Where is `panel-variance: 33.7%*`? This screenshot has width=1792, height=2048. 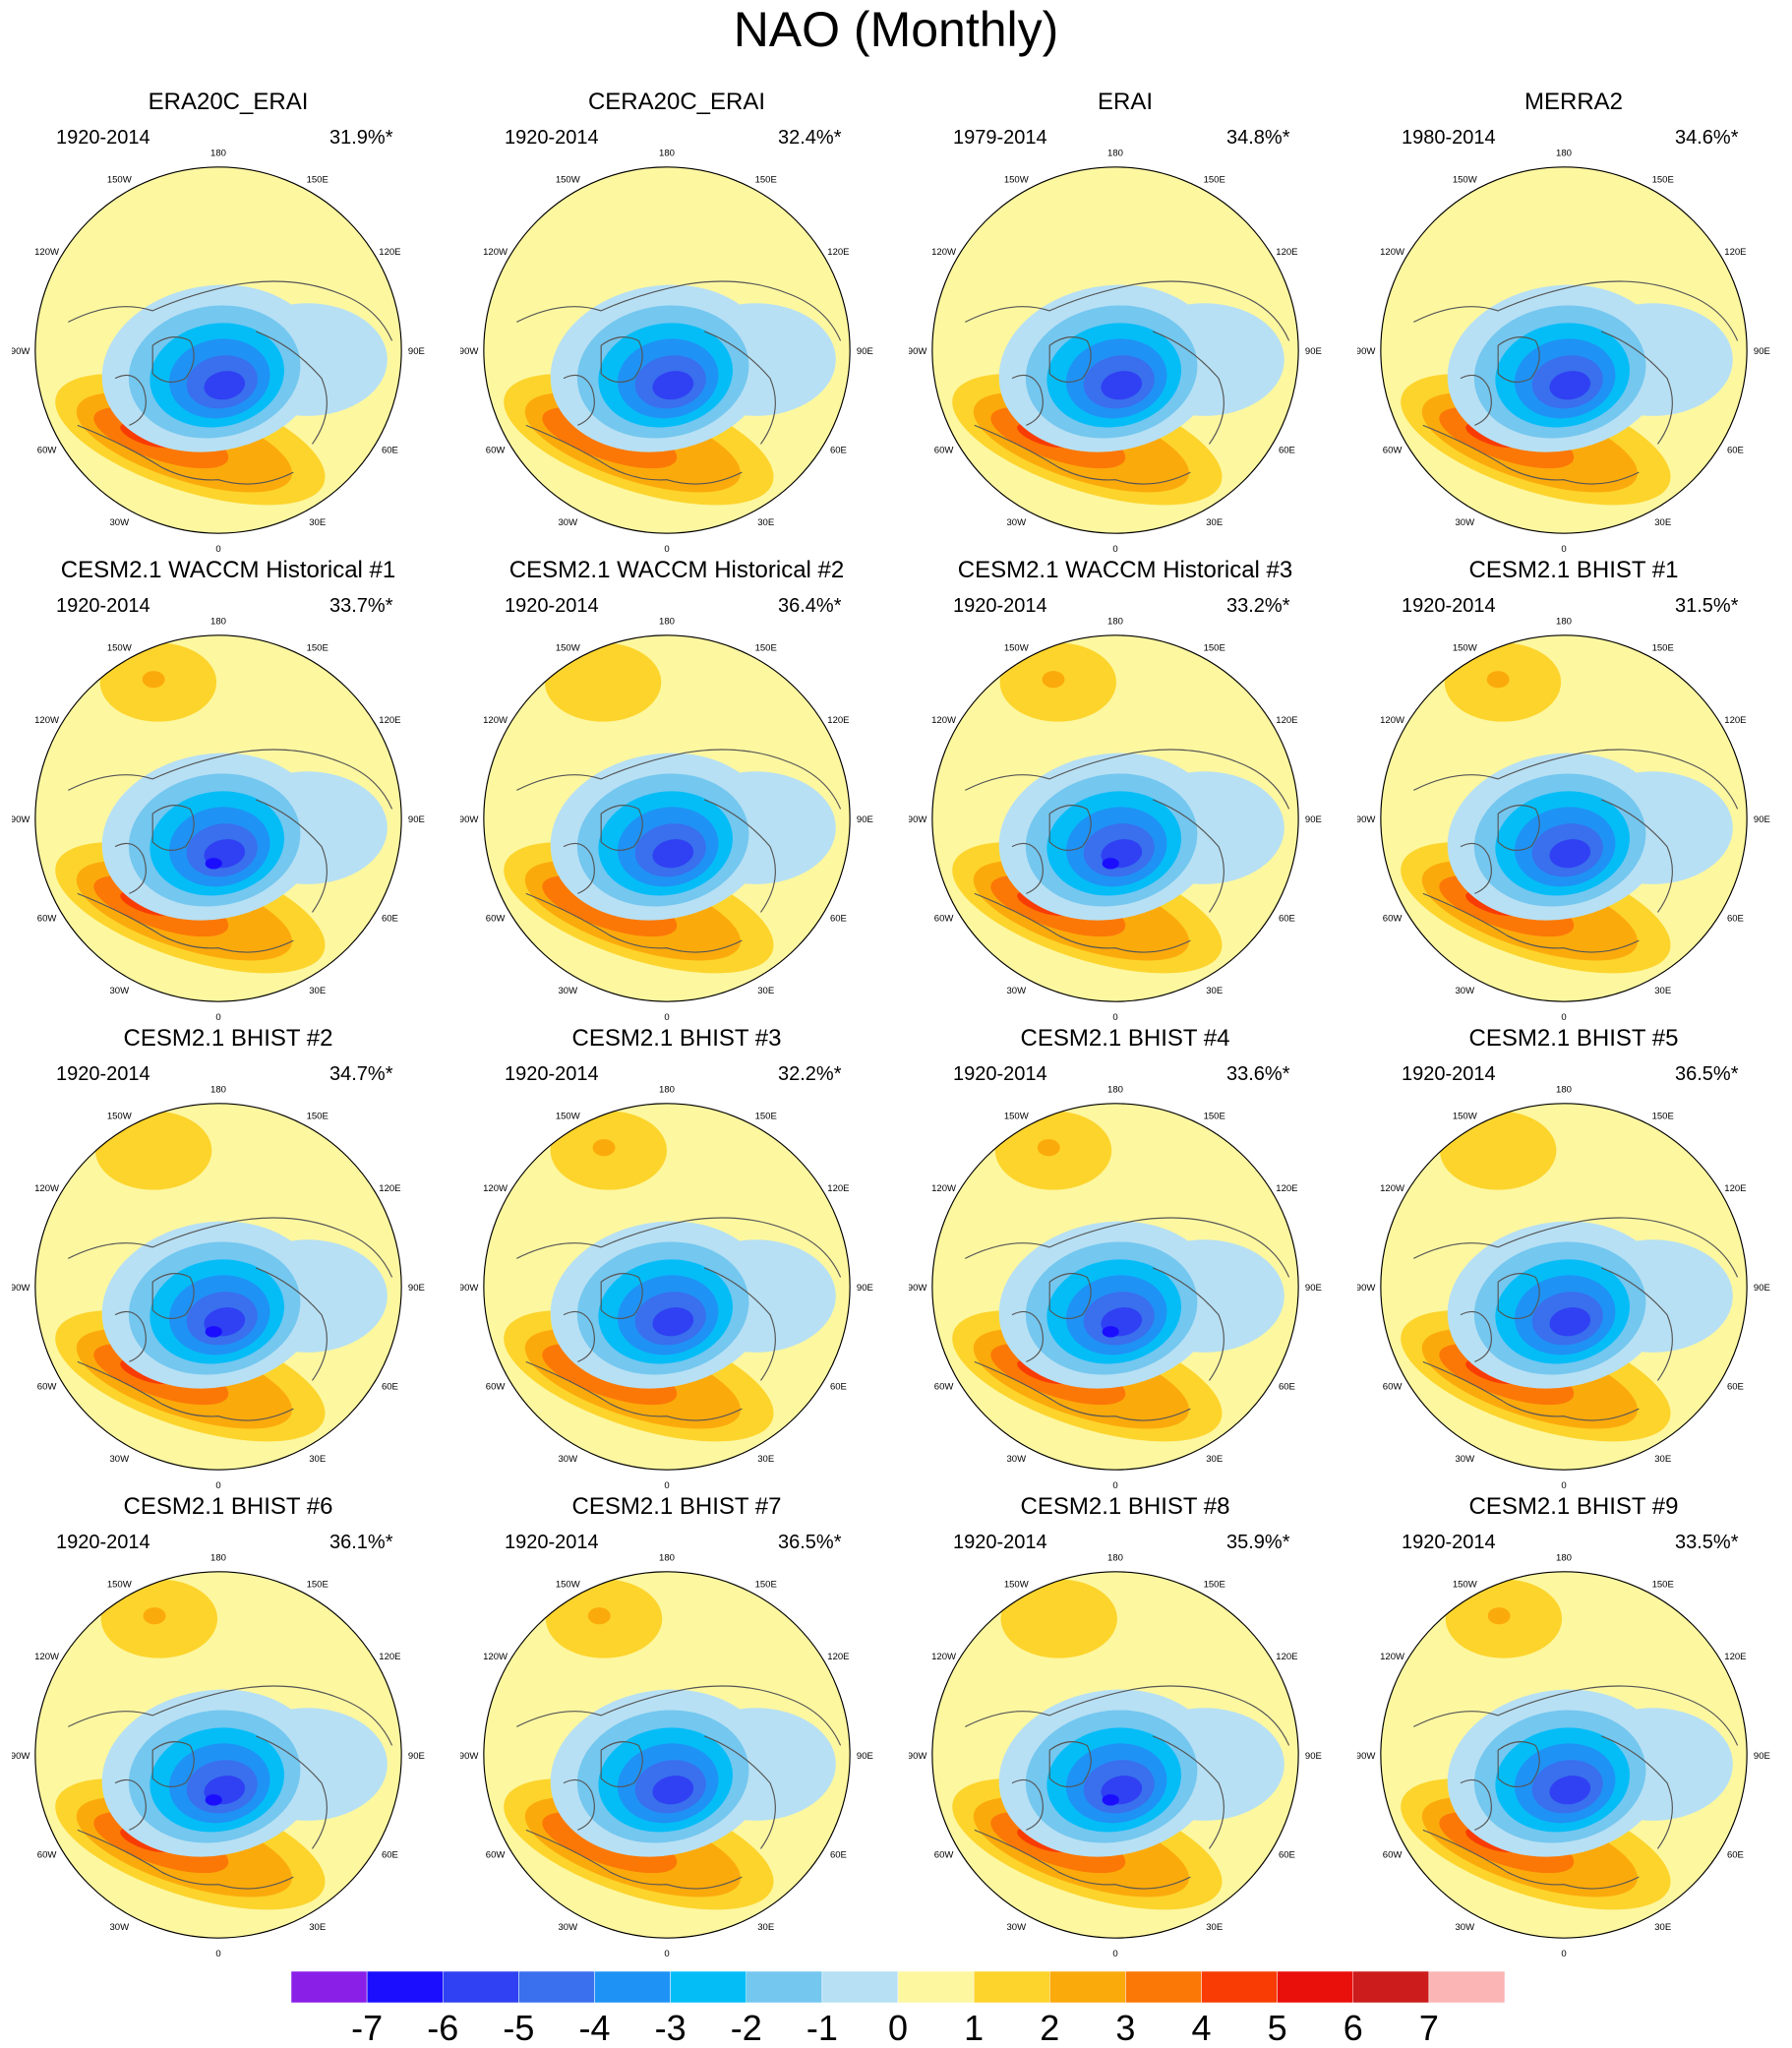 panel-variance: 33.7%* is located at coordinates (361, 606).